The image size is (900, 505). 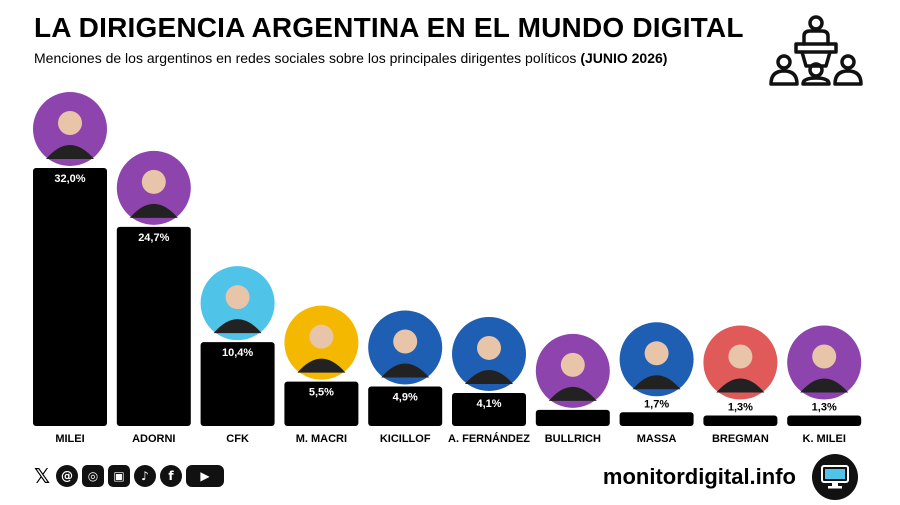 I want to click on torso-massa, so click(x=656, y=382).